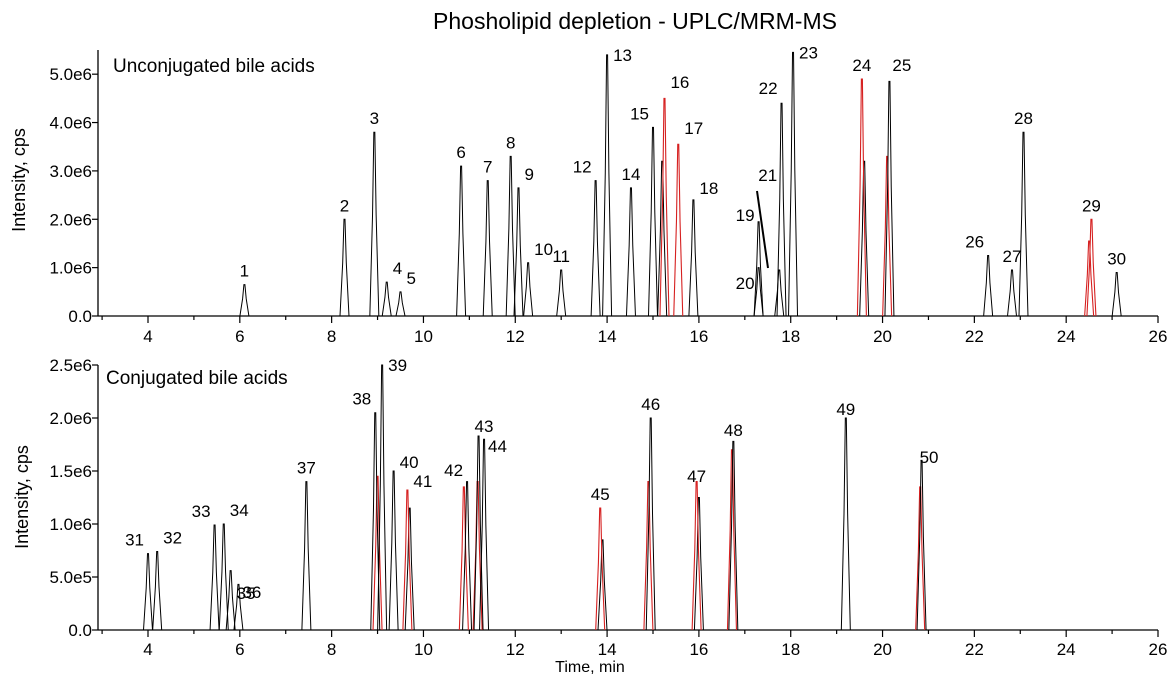 This screenshot has width=1176, height=686. What do you see at coordinates (698, 336) in the screenshot?
I see `top-x-tick-label: 16` at bounding box center [698, 336].